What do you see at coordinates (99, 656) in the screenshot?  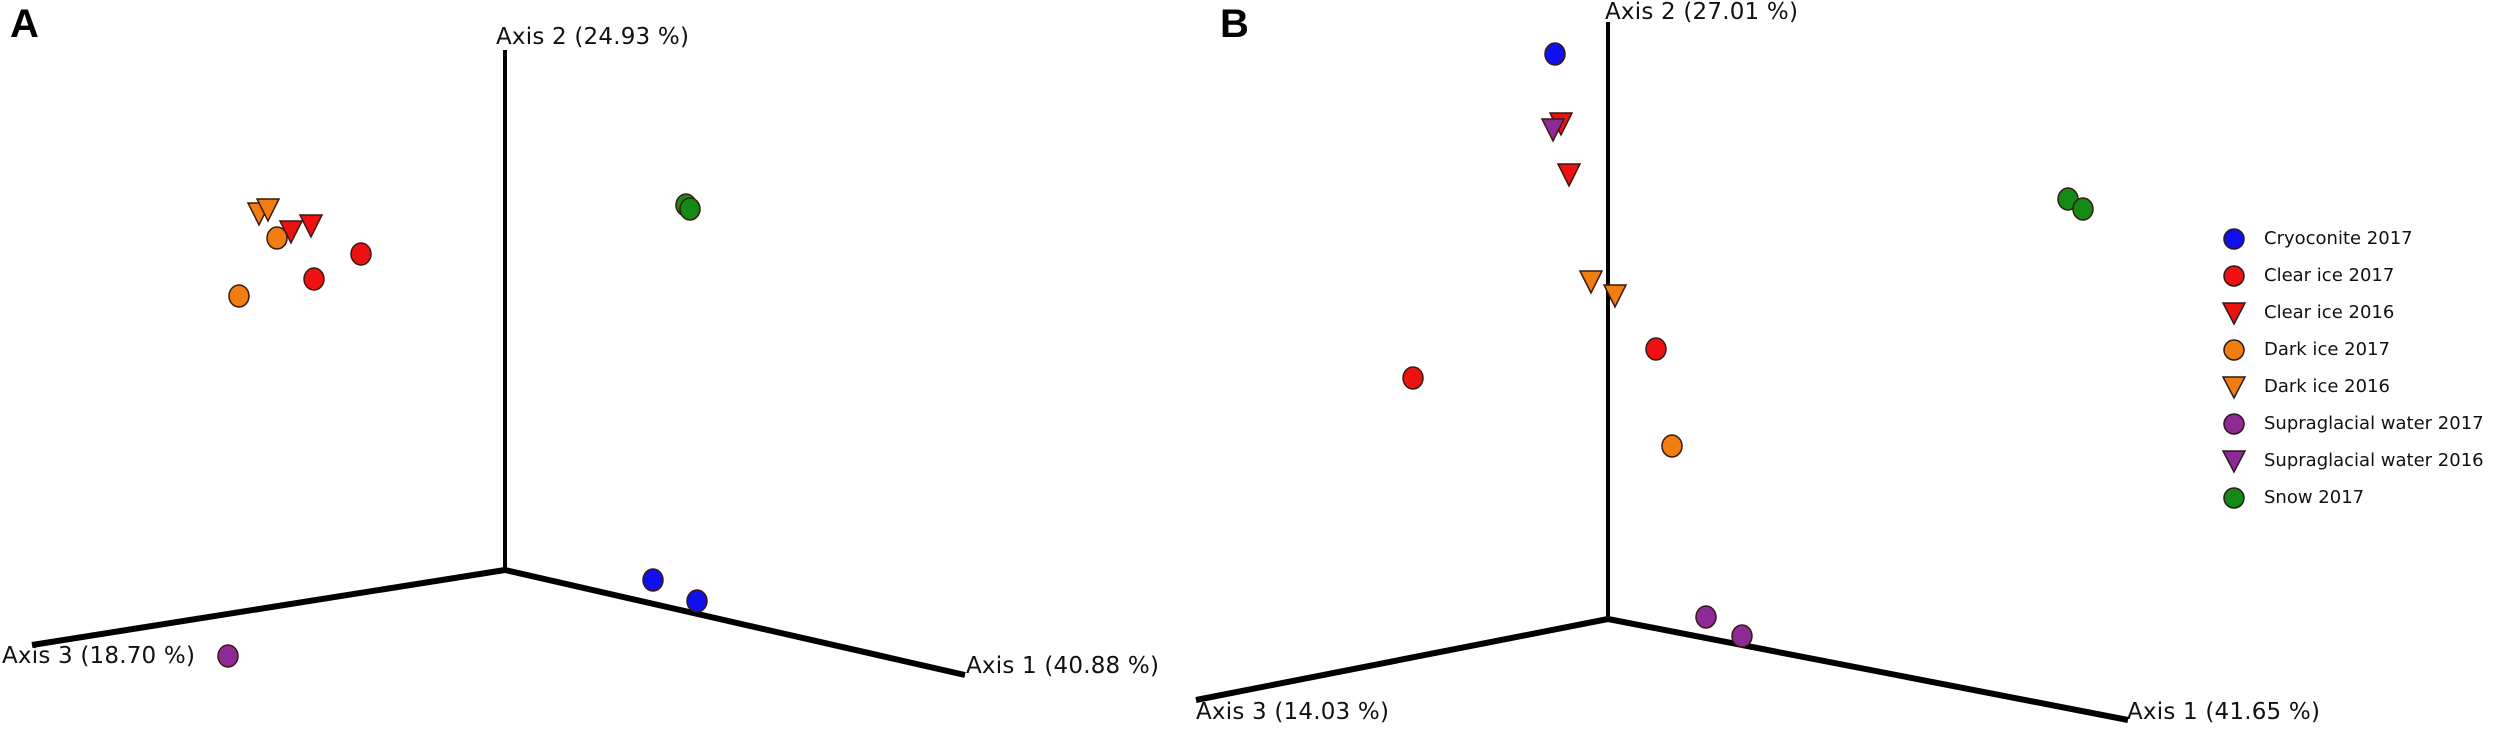 I see `panel-a-axis3-label: Axis 3 (18.70 %)` at bounding box center [99, 656].